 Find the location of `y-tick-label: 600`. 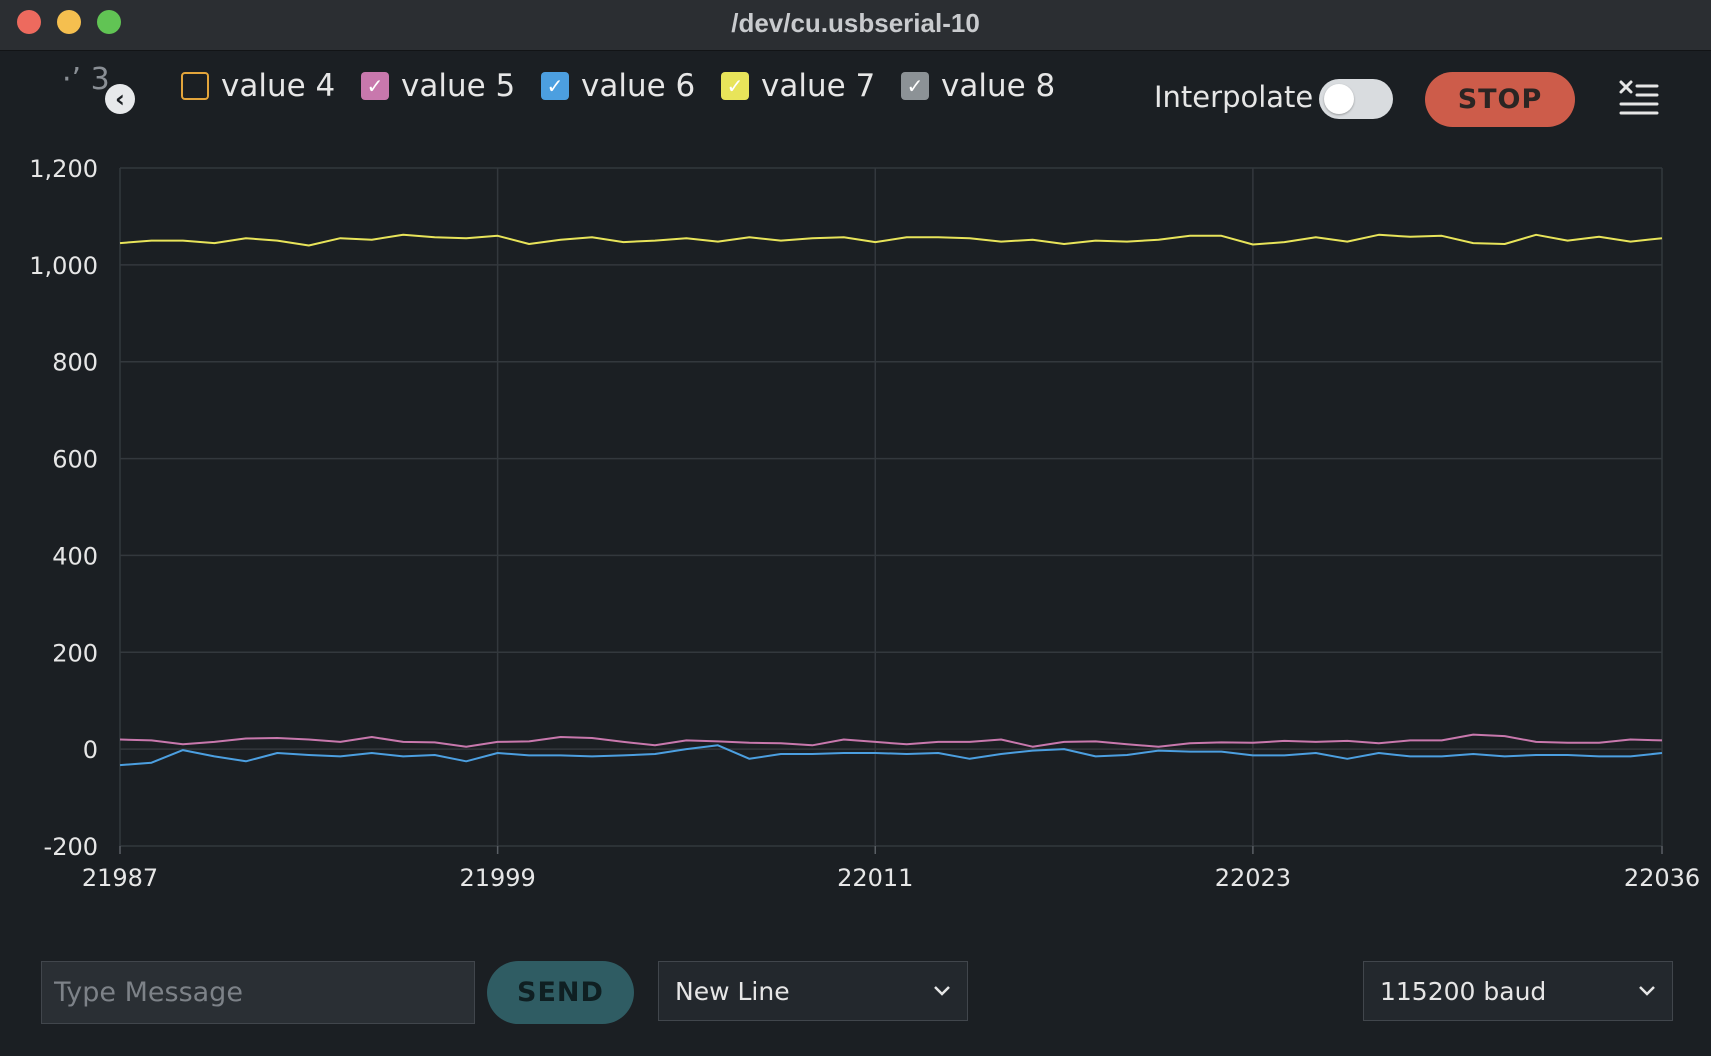

y-tick-label: 600 is located at coordinates (75, 460).